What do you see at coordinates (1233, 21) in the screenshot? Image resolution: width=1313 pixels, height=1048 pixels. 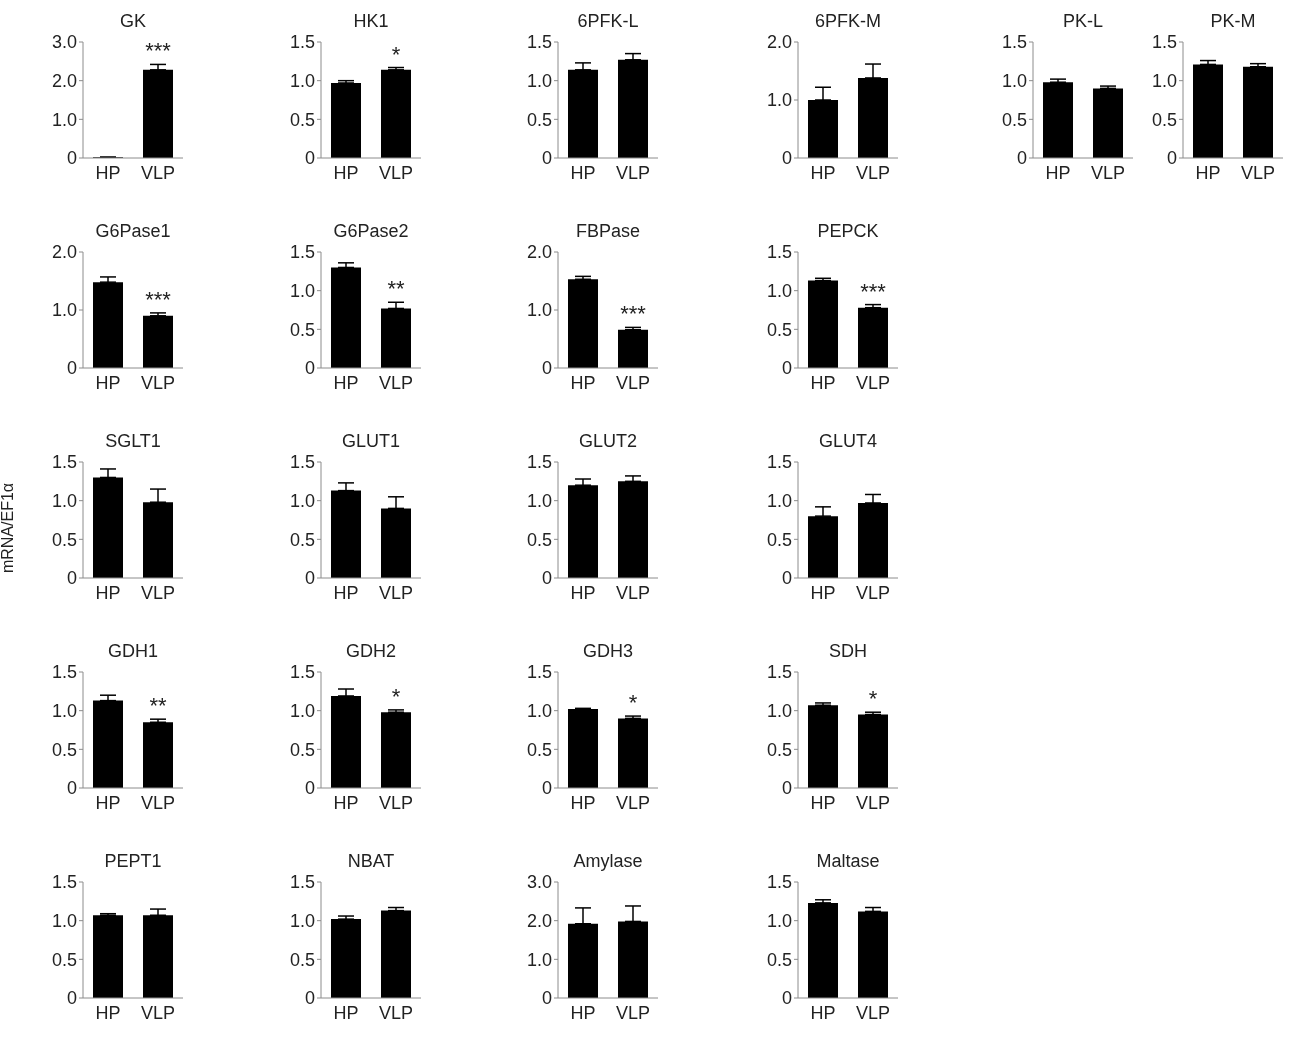 I see `chart-title: PK-M` at bounding box center [1233, 21].